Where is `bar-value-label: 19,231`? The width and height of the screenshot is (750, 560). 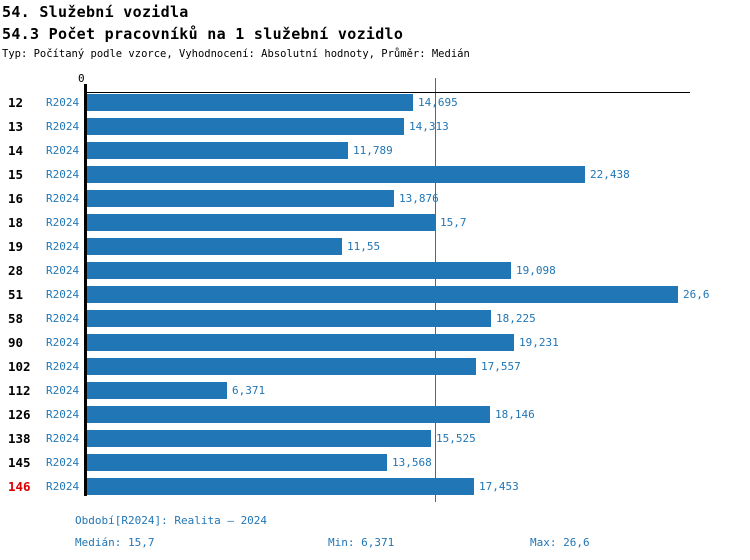
bar-value-label: 19,231 is located at coordinates (539, 342).